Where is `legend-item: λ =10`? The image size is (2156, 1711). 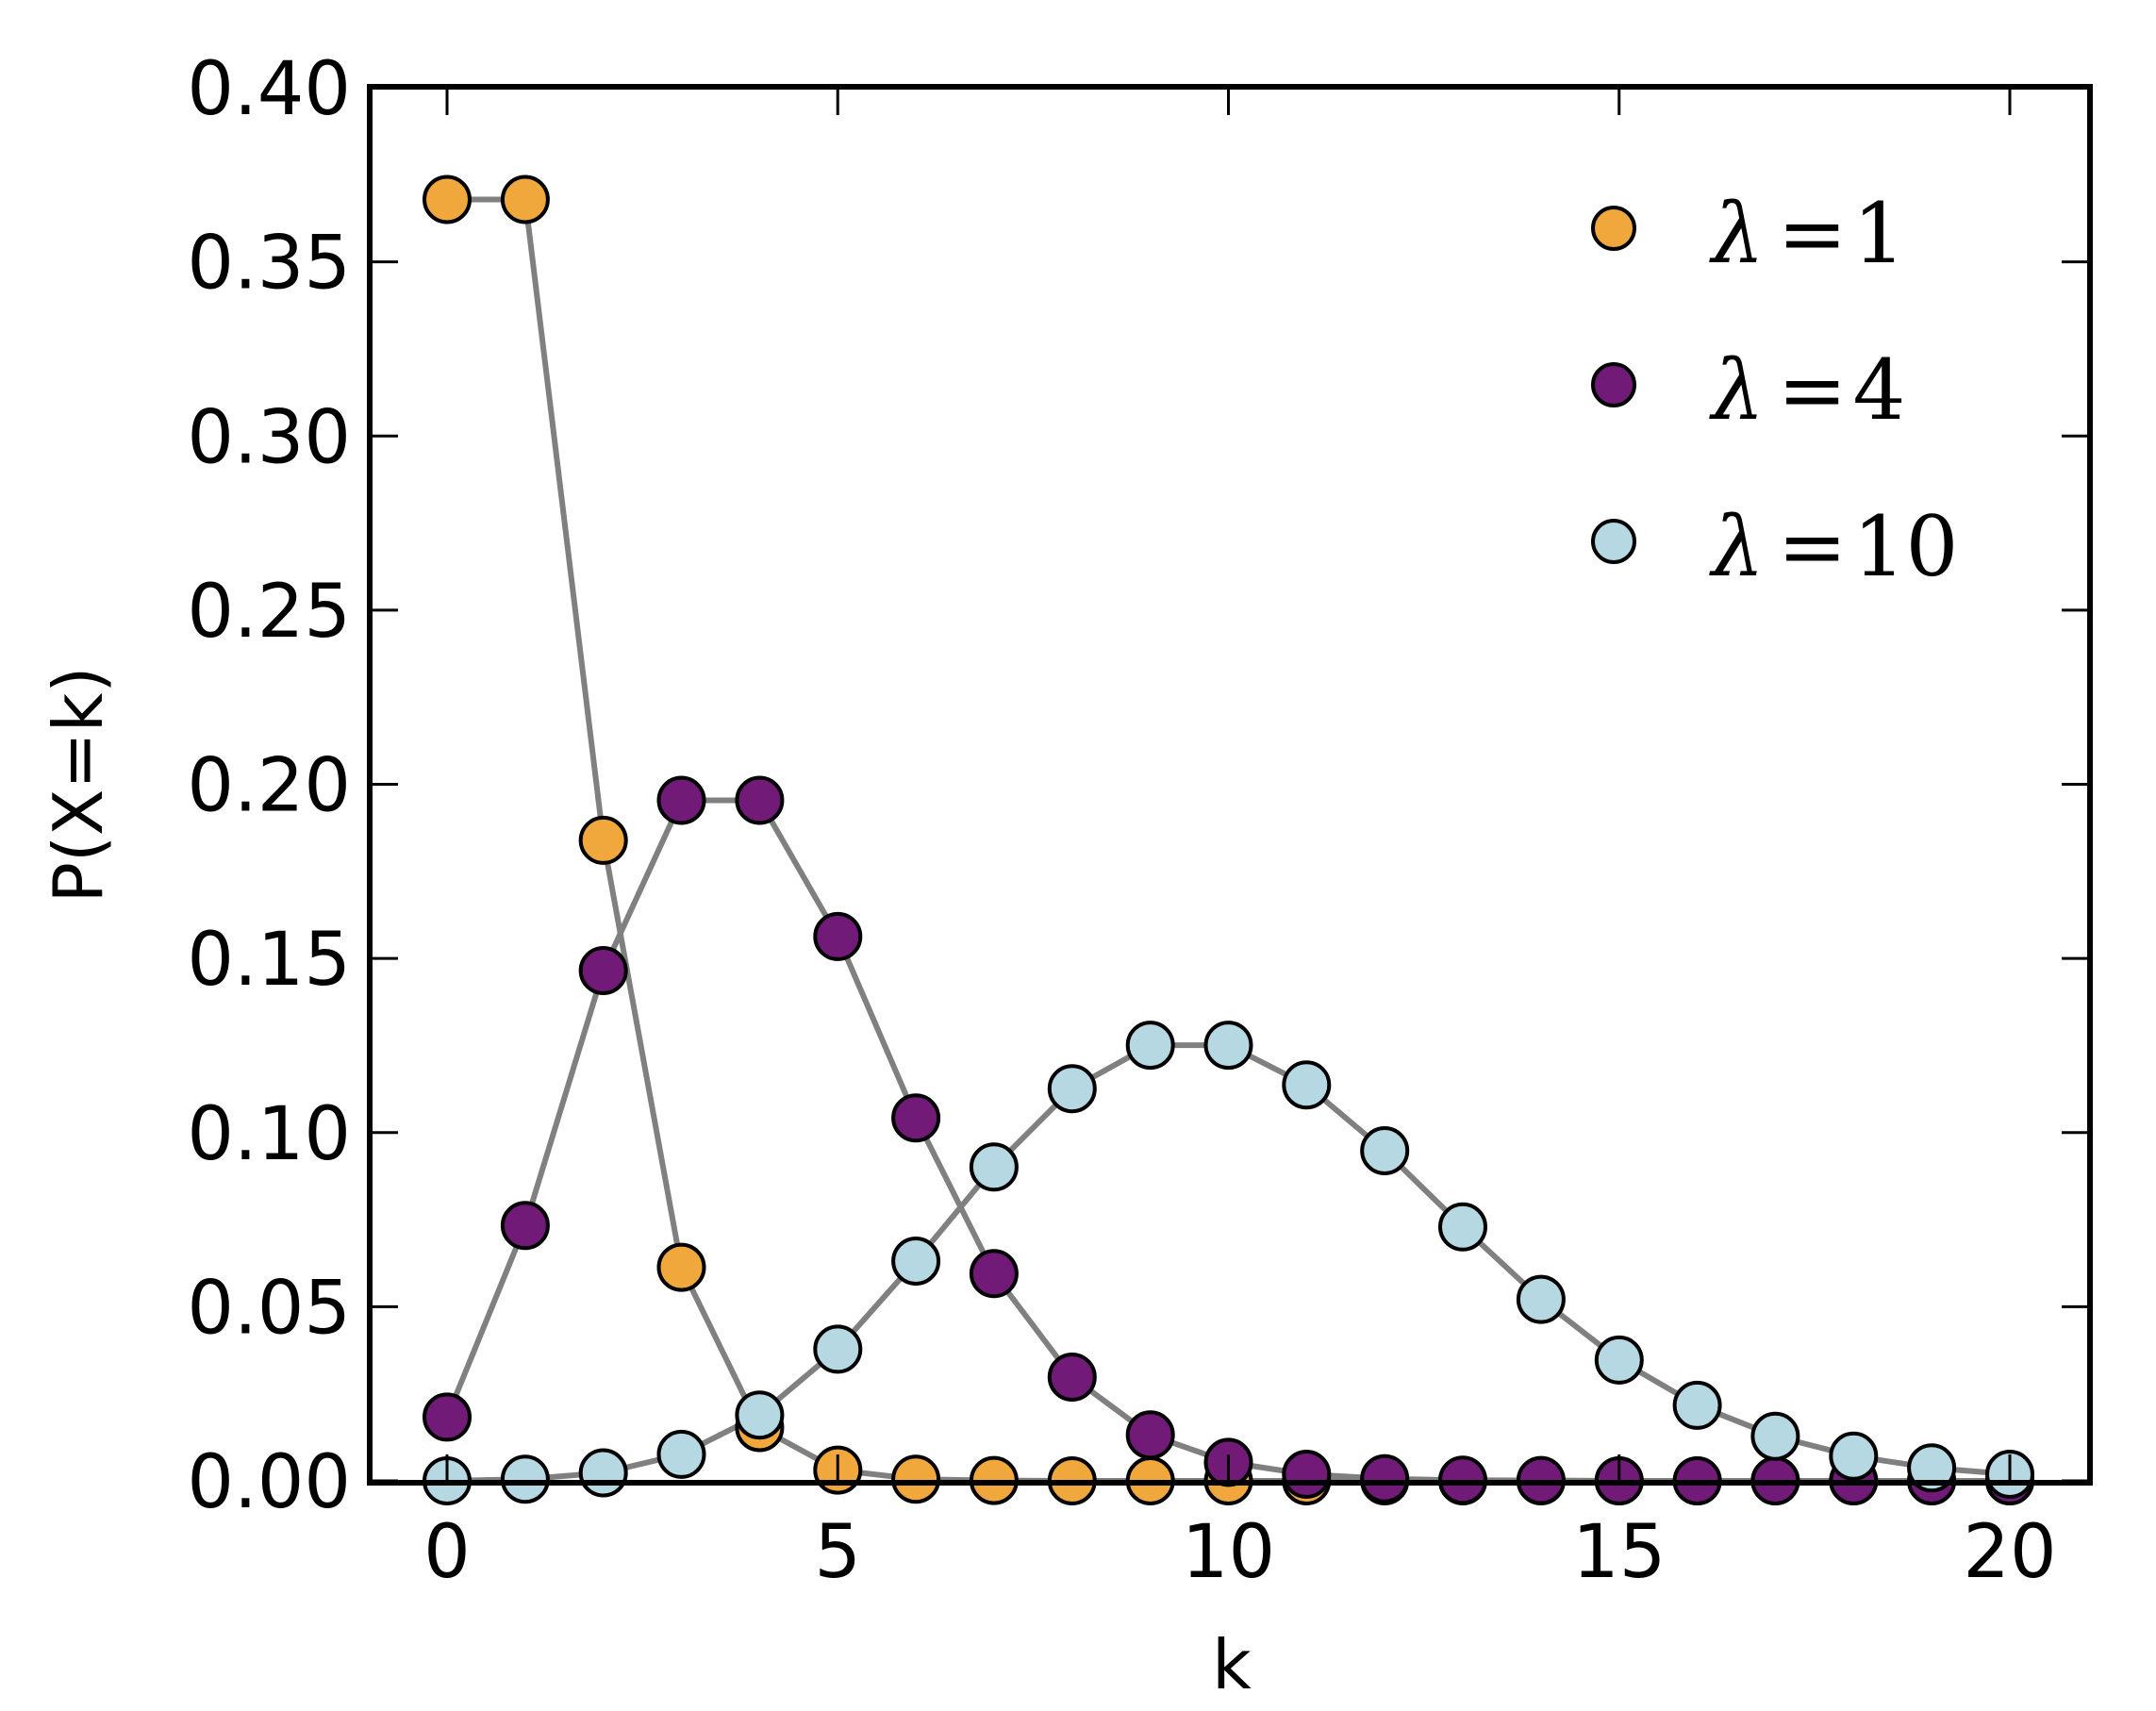
legend-item: λ =10 is located at coordinates (1775, 546).